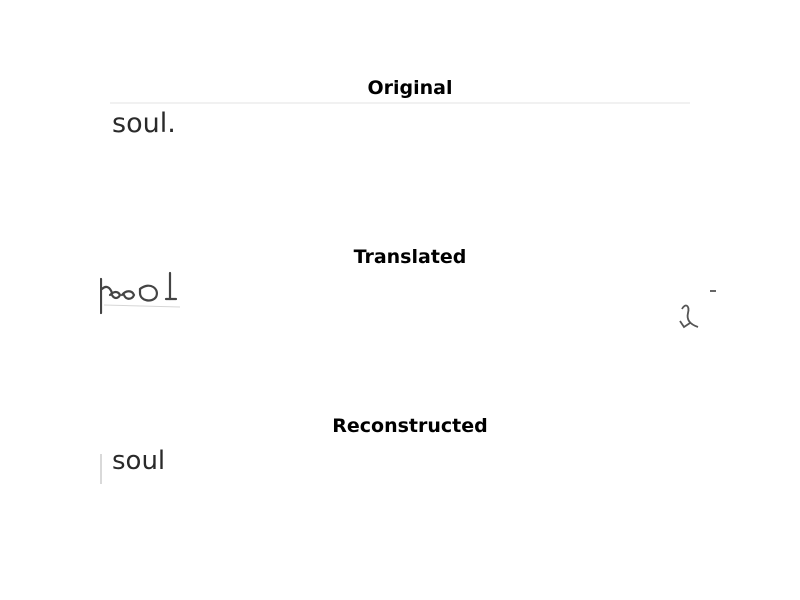  I want to click on translated-word-image, so click(410, 302).